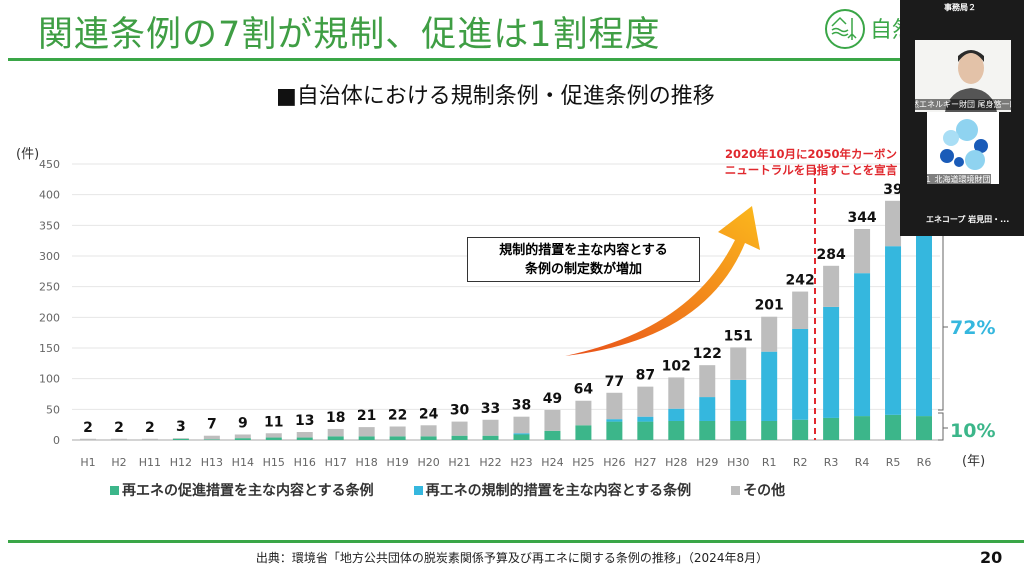 Image resolution: width=1024 pixels, height=578 pixels. What do you see at coordinates (56, 440) in the screenshot?
I see `y-tick-label: 0` at bounding box center [56, 440].